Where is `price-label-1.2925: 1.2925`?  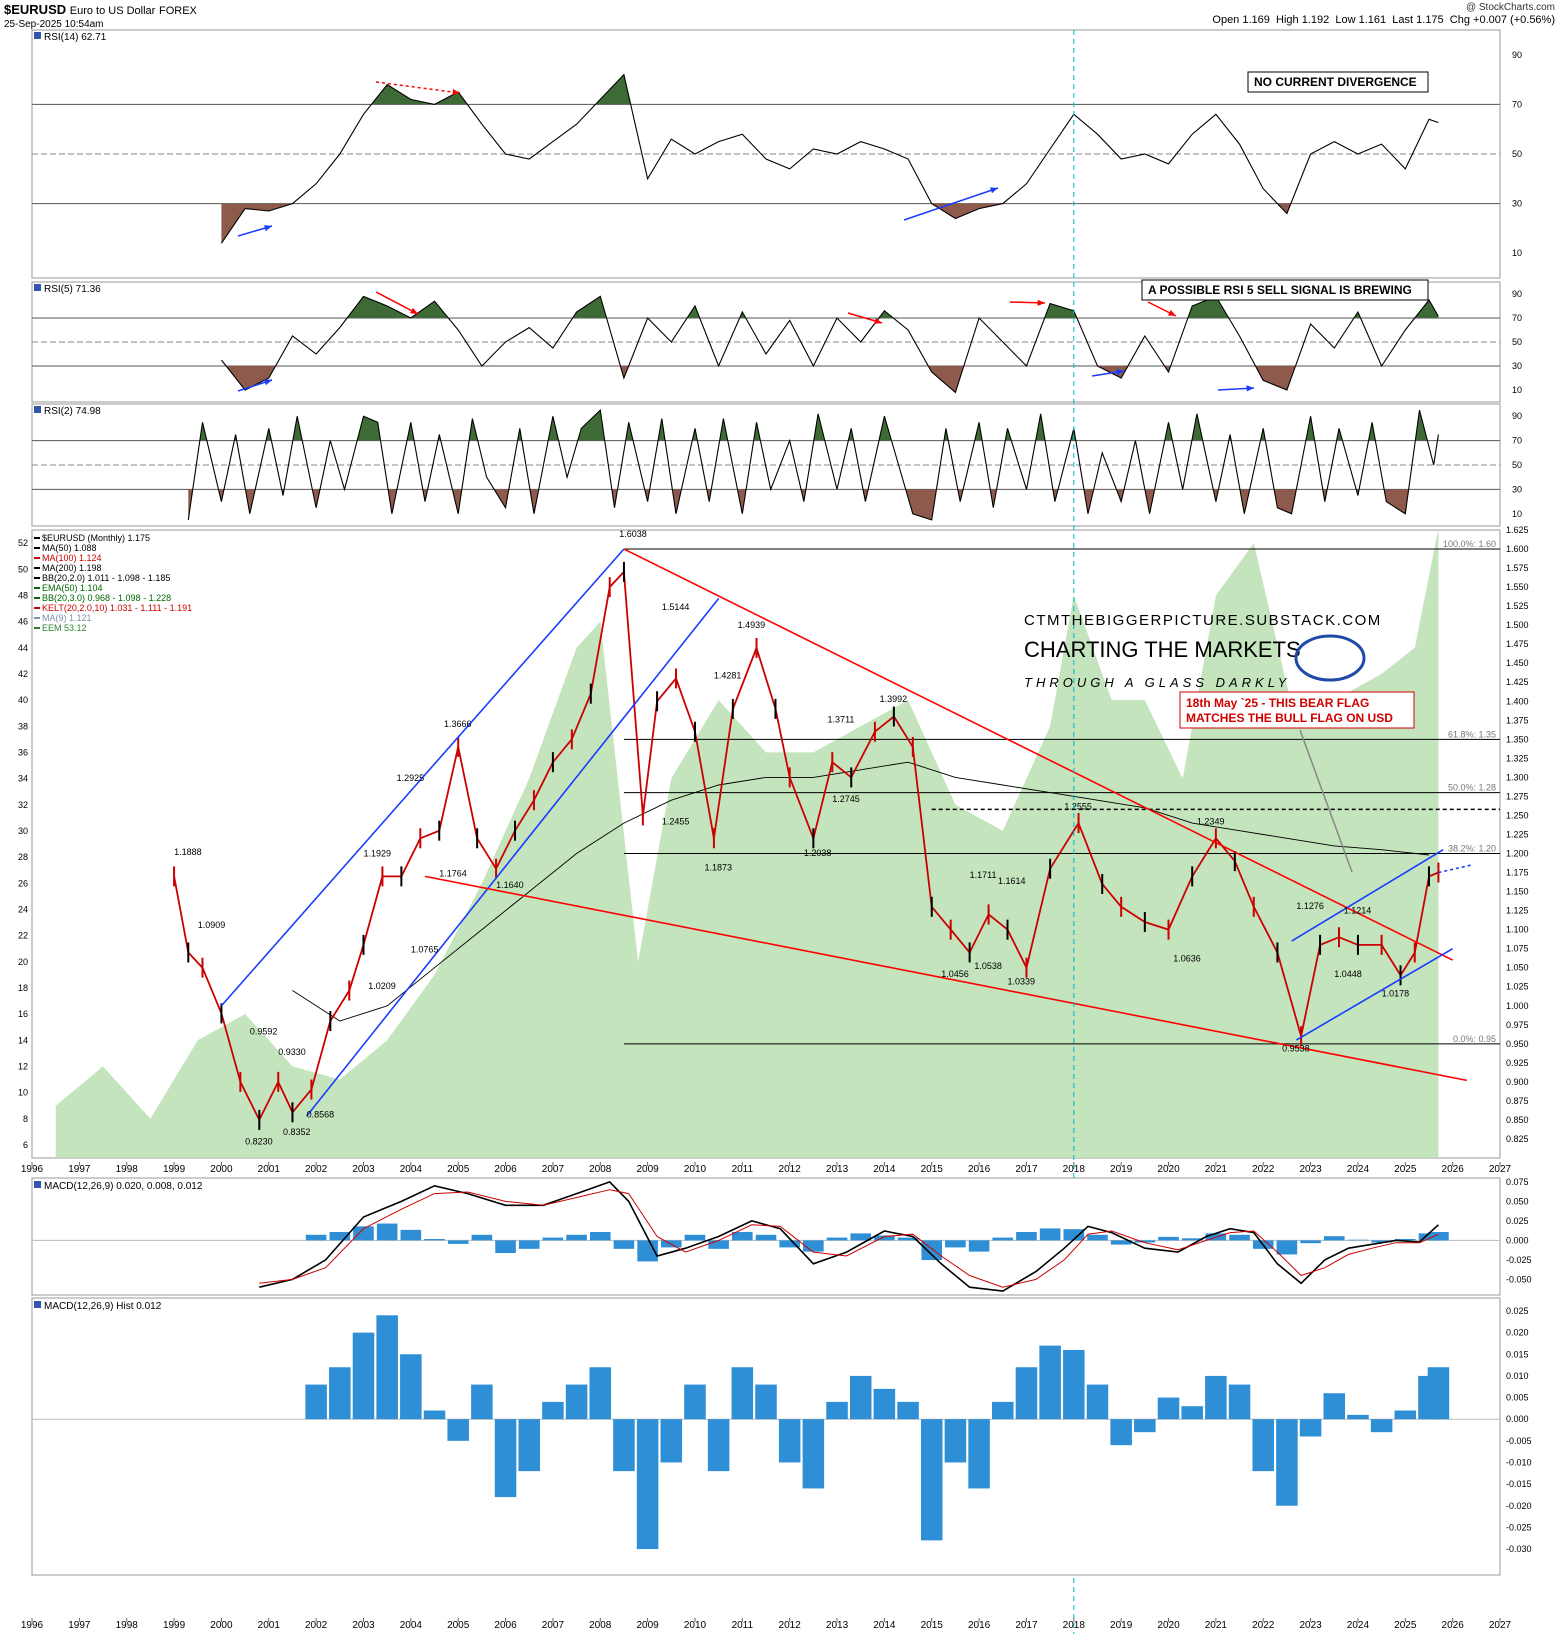 price-label-1.2925: 1.2925 is located at coordinates (411, 778).